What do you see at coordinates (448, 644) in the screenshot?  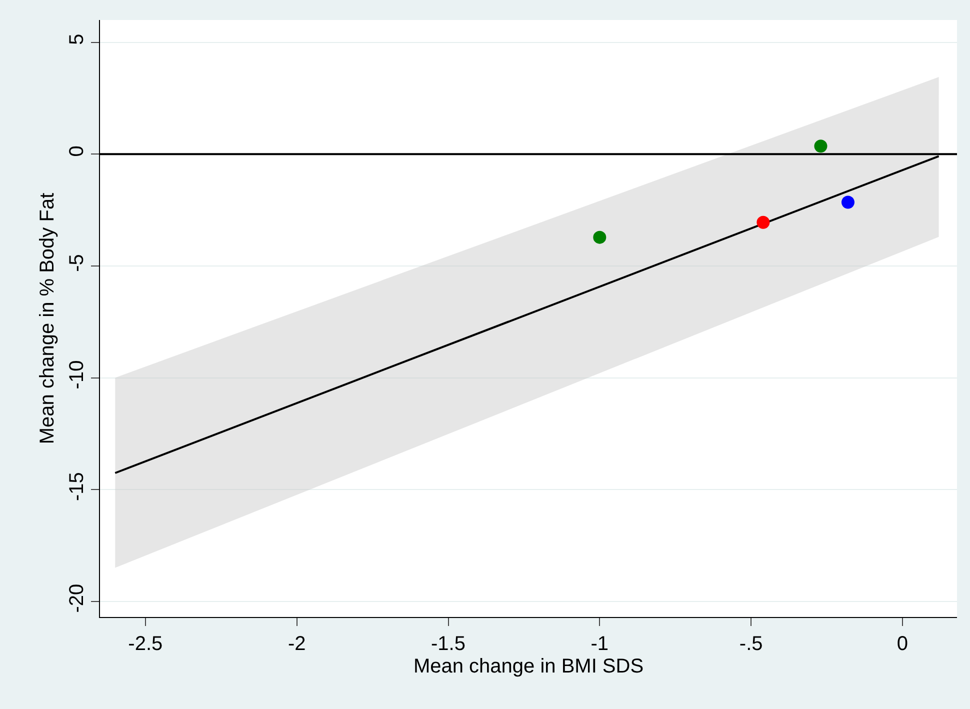 I see `x-tick-label: -1.5` at bounding box center [448, 644].